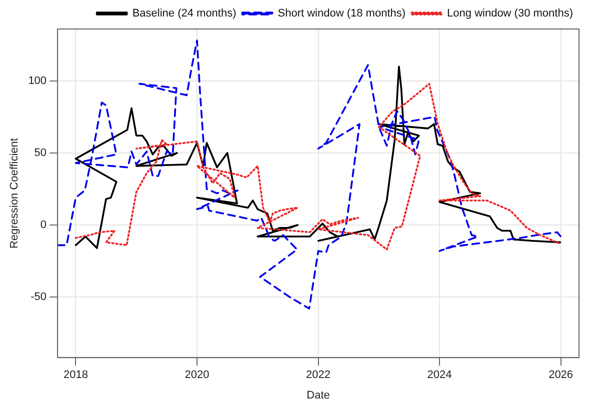 The image size is (589, 408). I want to click on x-tick-label: 2018, so click(76, 375).